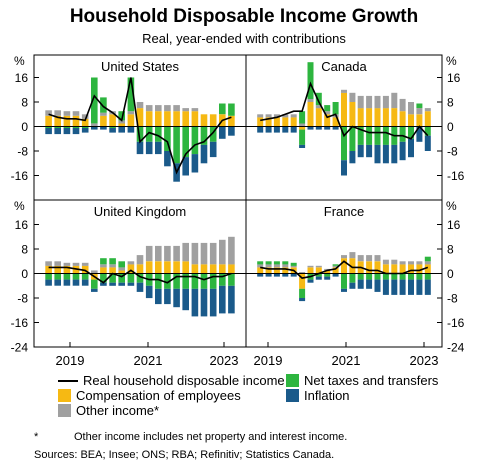 The width and height of the screenshot is (488, 464). What do you see at coordinates (68, 380) in the screenshot?
I see `legend-line-swatch` at bounding box center [68, 380].